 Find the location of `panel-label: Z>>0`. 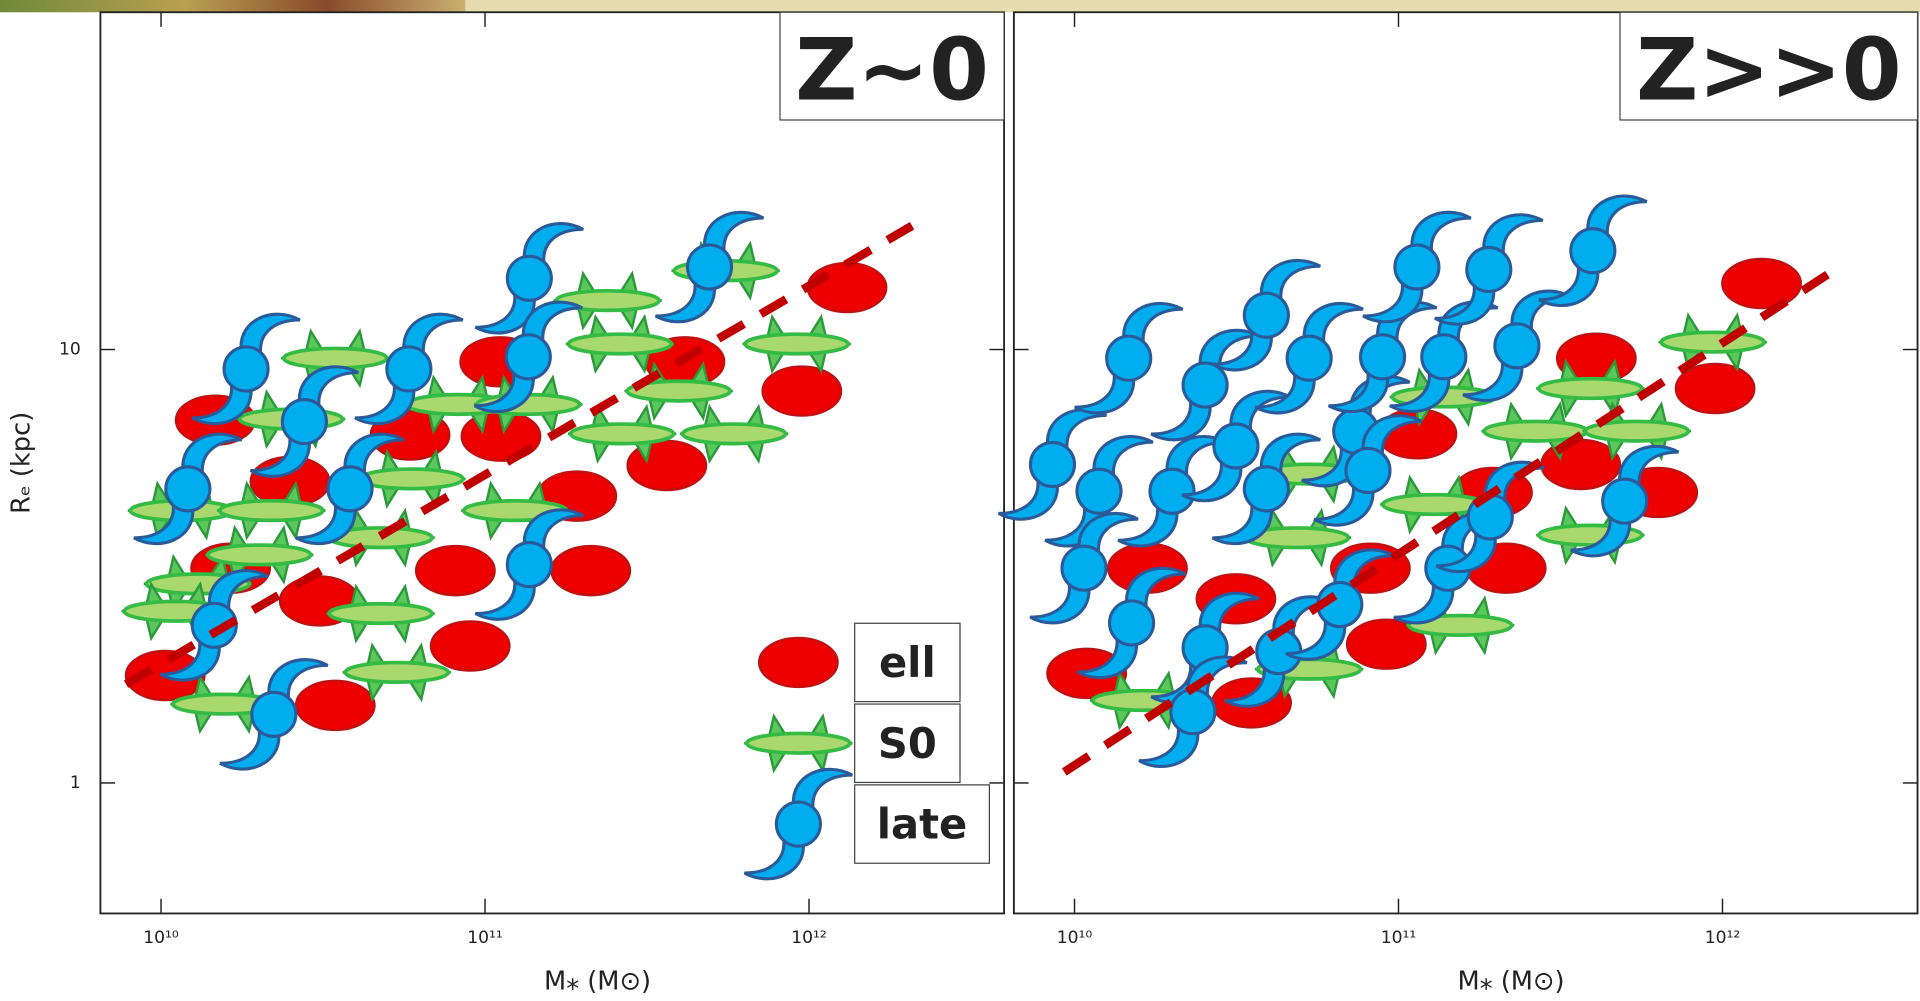

panel-label: Z>>0 is located at coordinates (1768, 70).